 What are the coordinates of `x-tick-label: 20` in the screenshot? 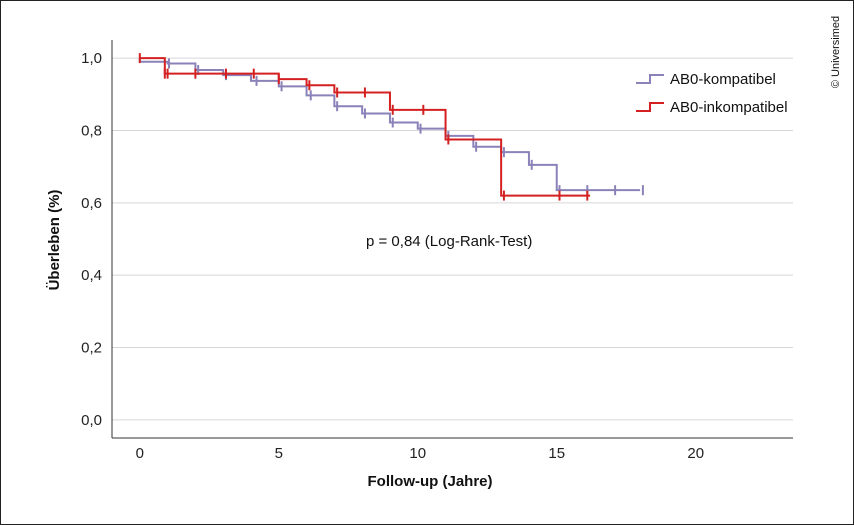 It's located at (695, 453).